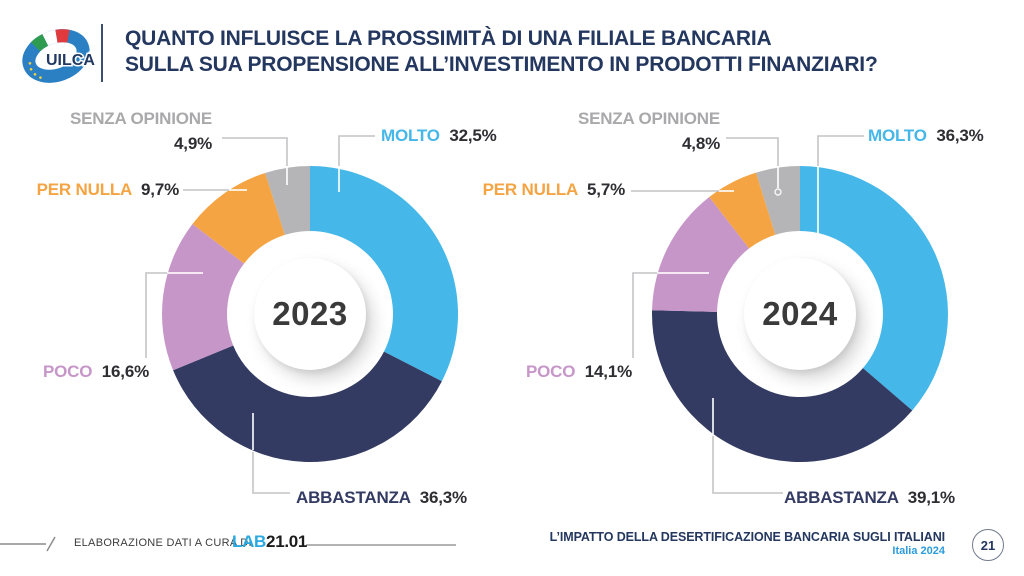 This screenshot has width=1024, height=576. I want to click on credit-text: ELABORAZIONE DATI A CURA DI, so click(163, 543).